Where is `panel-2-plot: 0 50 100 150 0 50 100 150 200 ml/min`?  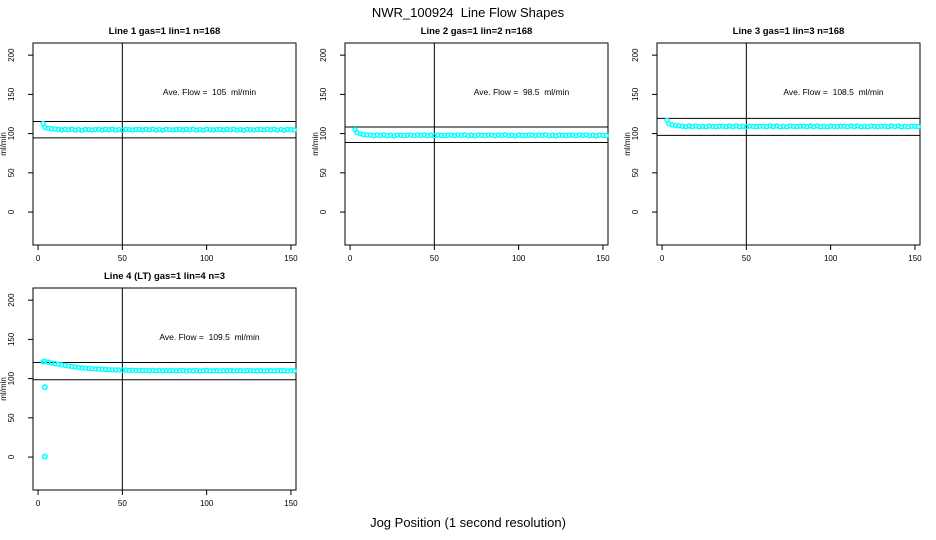
panel-2-plot: 0 50 100 150 0 50 100 150 200 ml/min is located at coordinates (460, 152).